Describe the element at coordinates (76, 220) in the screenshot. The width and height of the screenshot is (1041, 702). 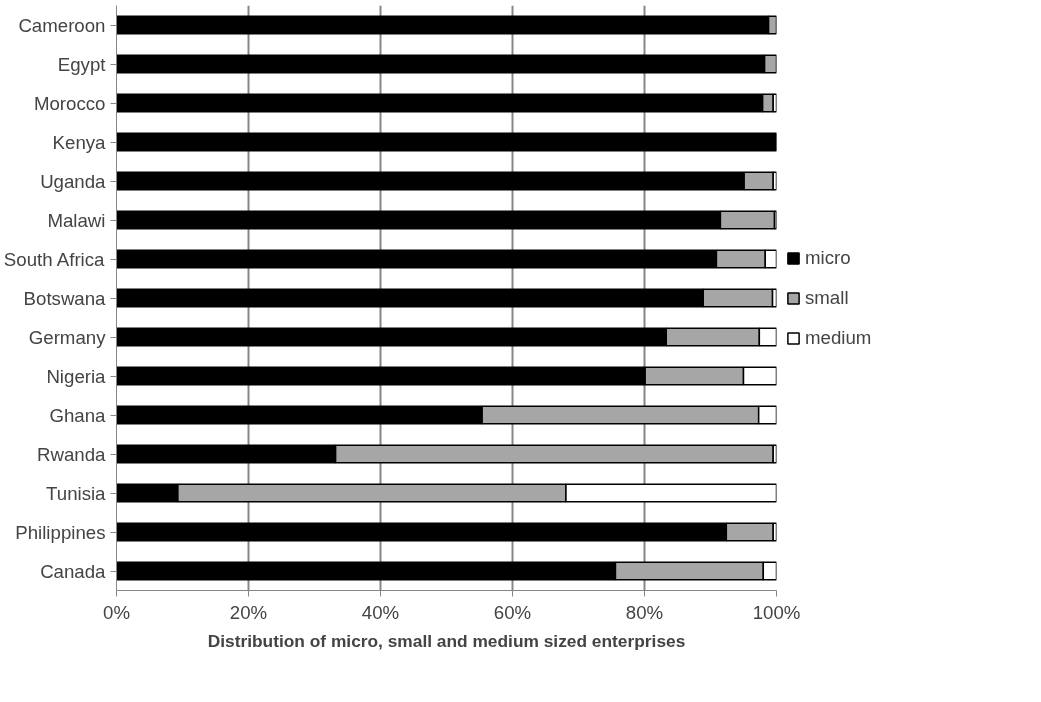
I see `y-tick-label: Malawi` at that location.